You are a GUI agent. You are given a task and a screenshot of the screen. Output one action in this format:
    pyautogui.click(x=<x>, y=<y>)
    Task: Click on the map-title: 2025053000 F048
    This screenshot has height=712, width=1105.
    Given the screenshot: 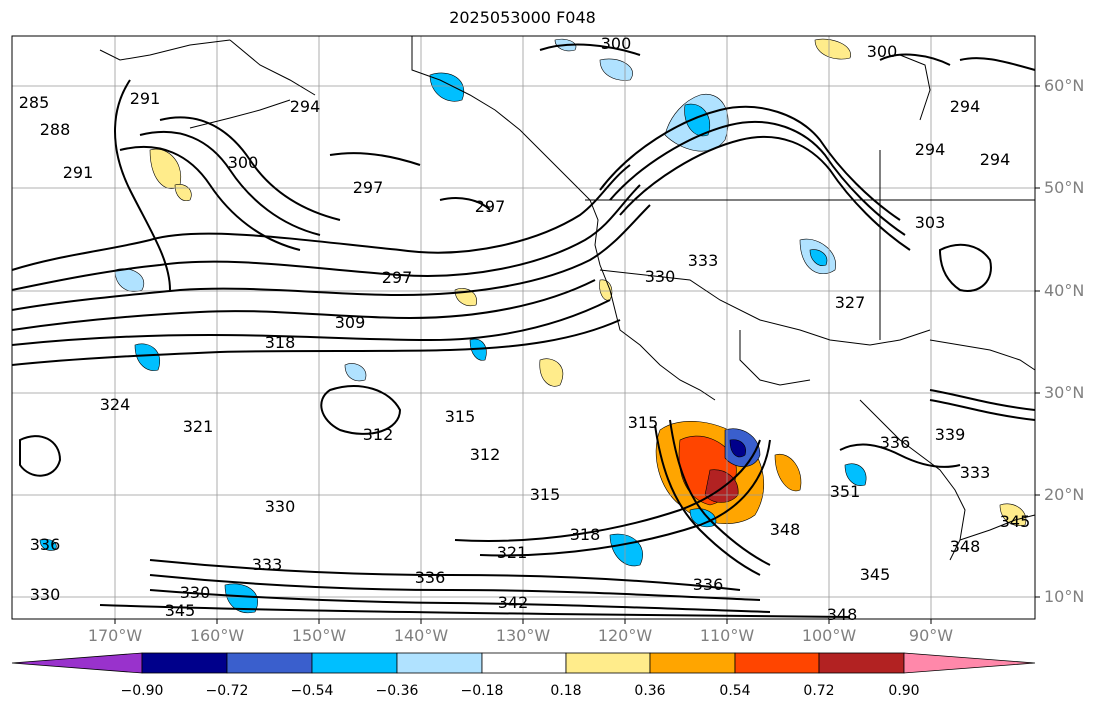 What is the action you would take?
    pyautogui.click(x=522, y=17)
    